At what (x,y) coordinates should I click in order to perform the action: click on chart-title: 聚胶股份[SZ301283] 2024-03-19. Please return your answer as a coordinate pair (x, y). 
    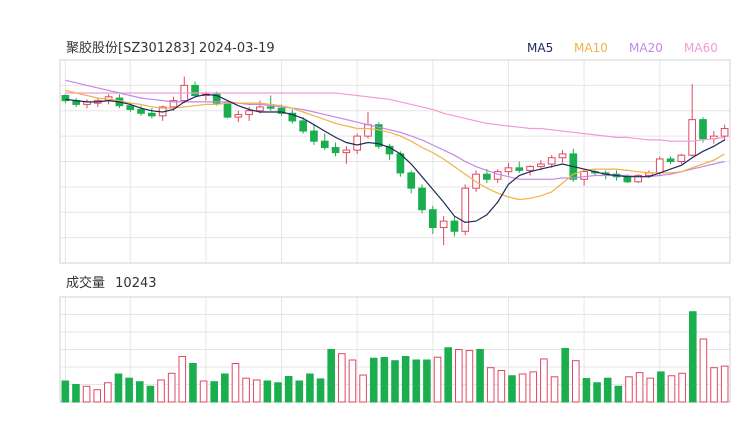
    Looking at the image, I should click on (170, 48).